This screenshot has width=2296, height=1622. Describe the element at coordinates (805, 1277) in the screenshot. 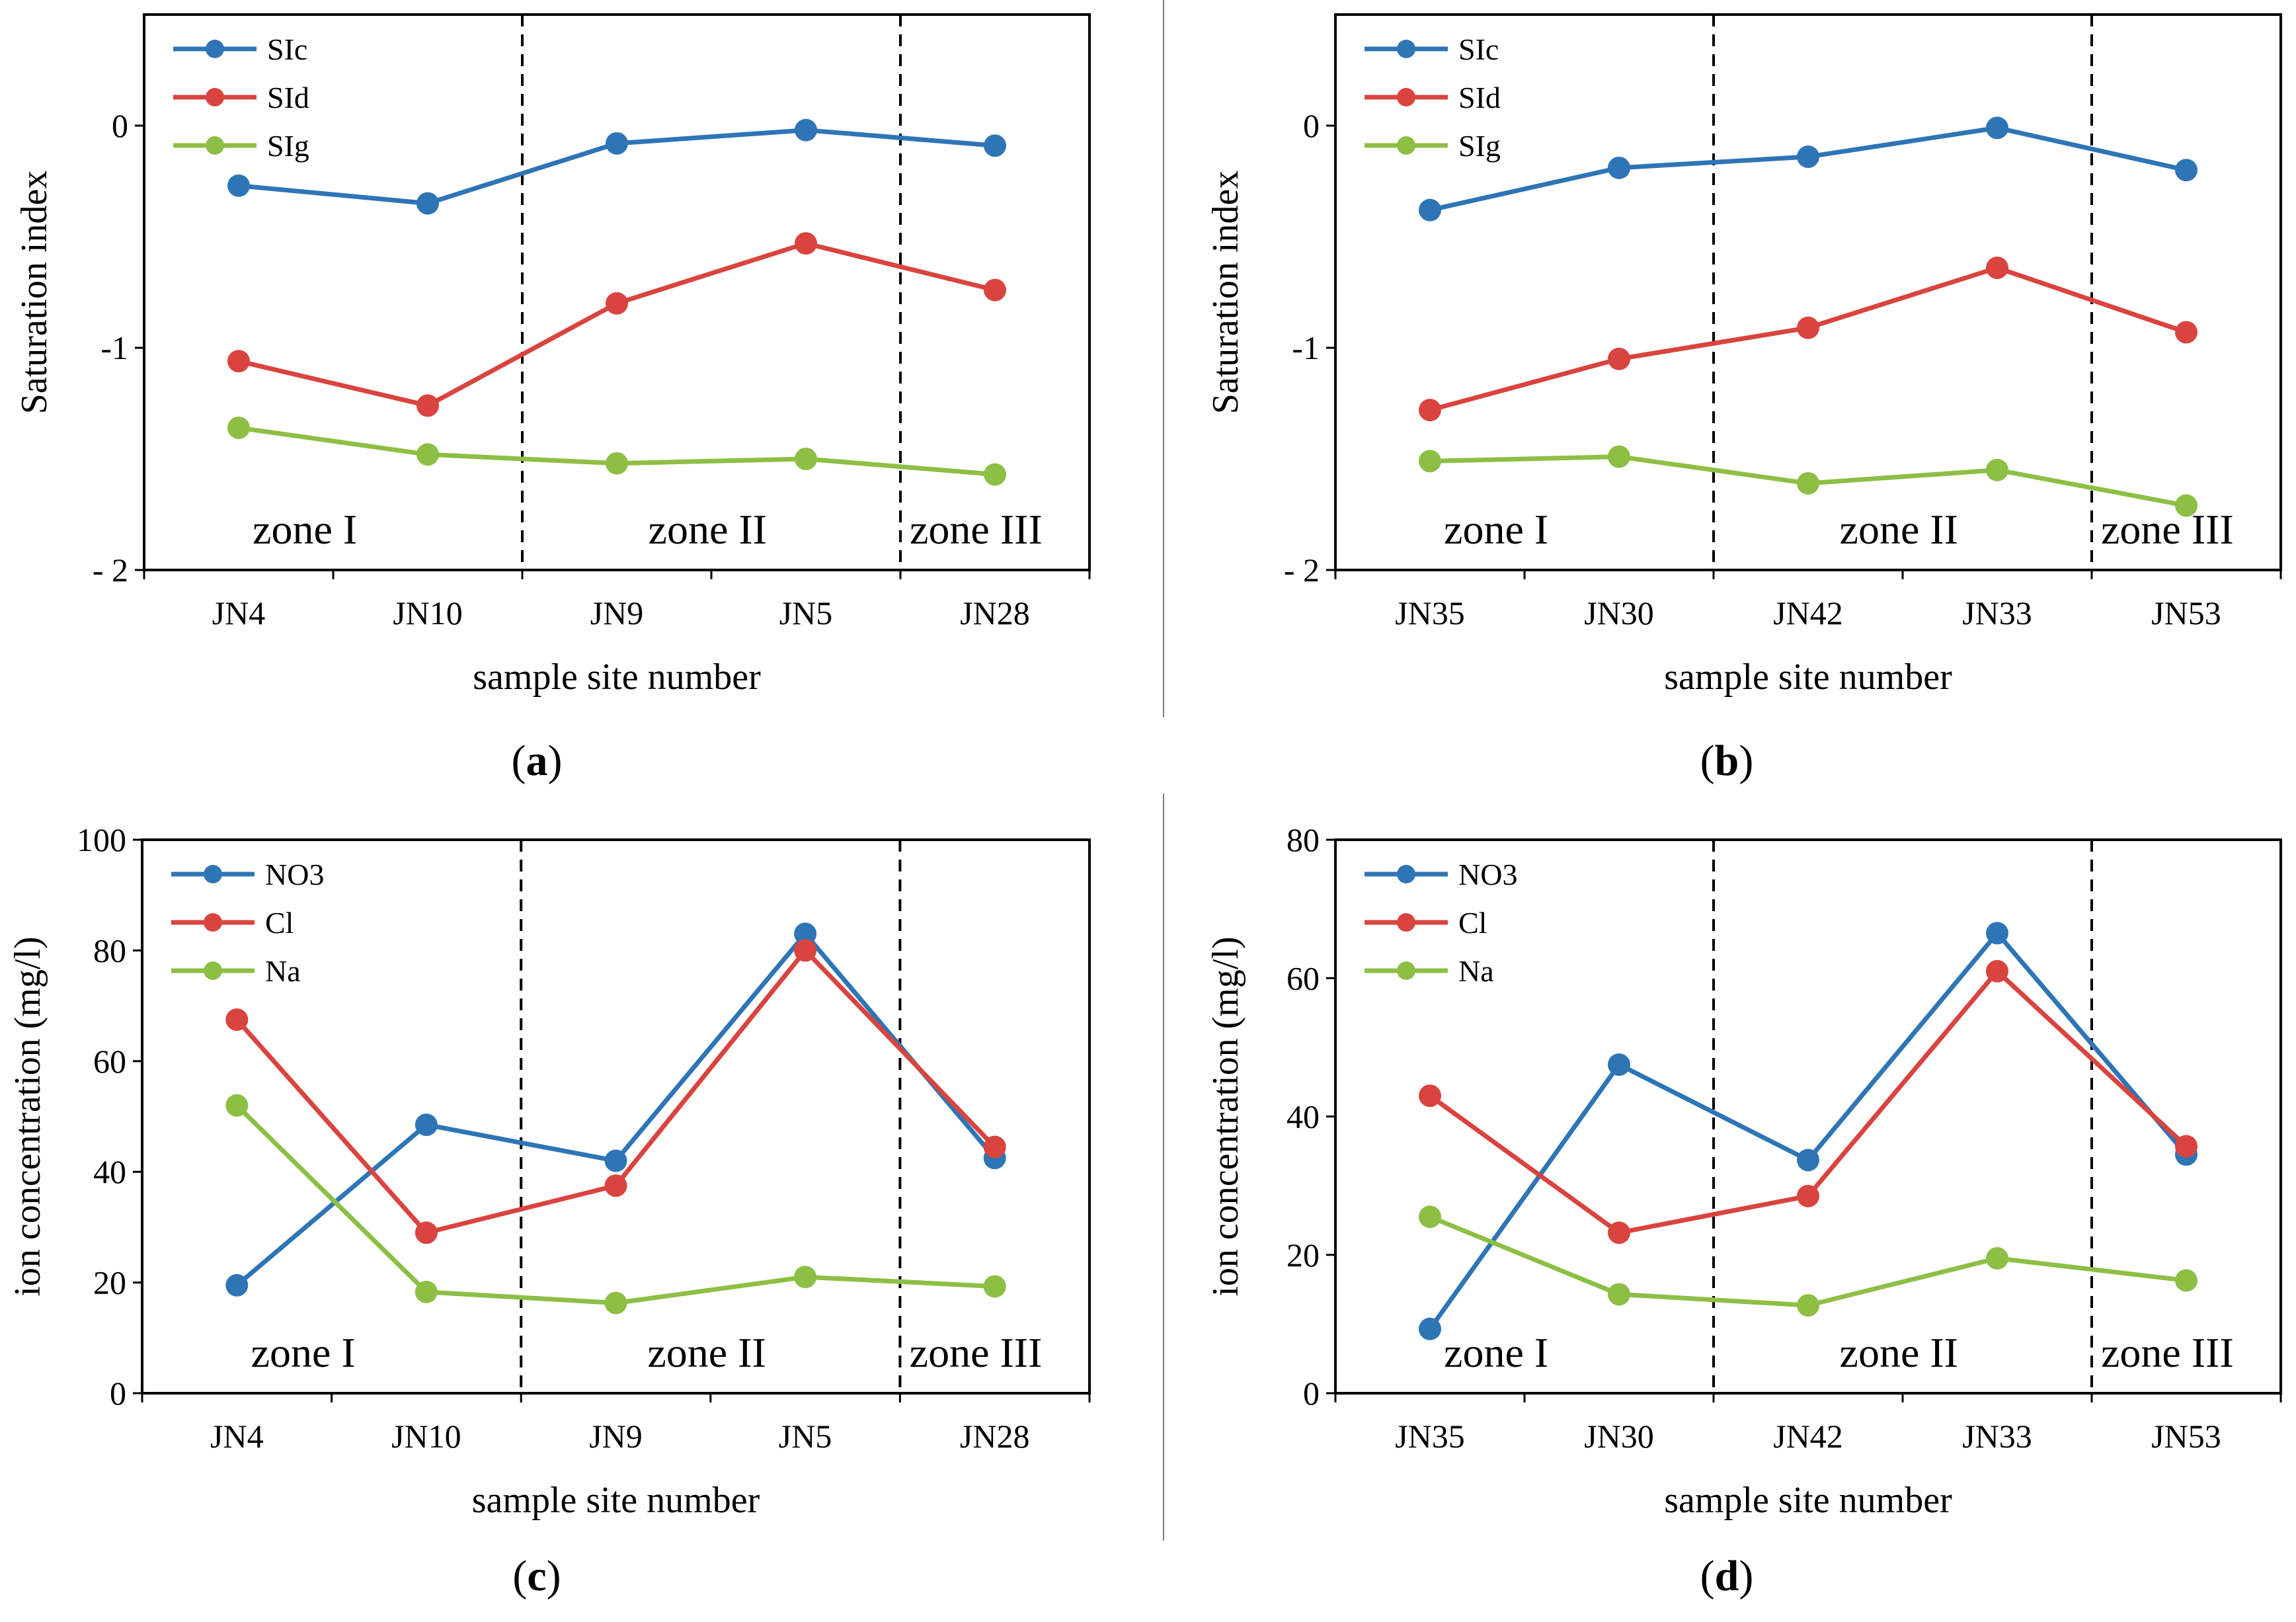

I see `data-point-na-jn5` at that location.